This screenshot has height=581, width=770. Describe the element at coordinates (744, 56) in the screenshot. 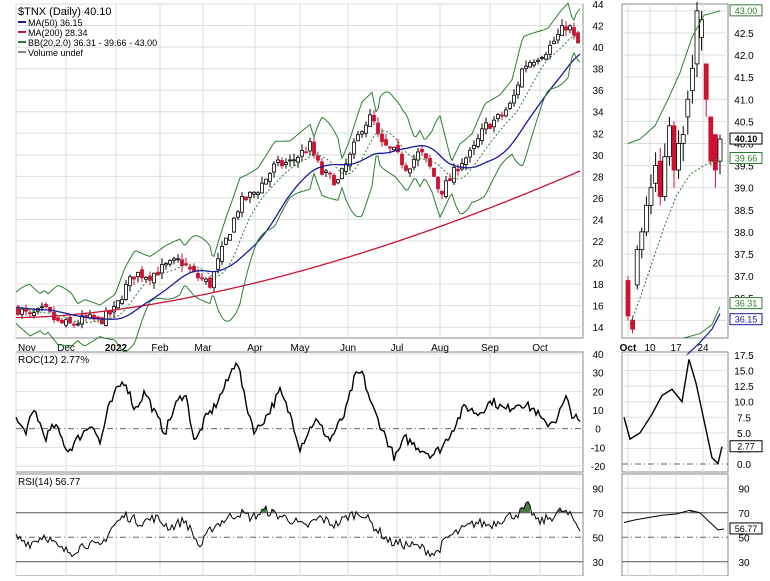

I see `zoom-y-tick-label: 42.0` at that location.